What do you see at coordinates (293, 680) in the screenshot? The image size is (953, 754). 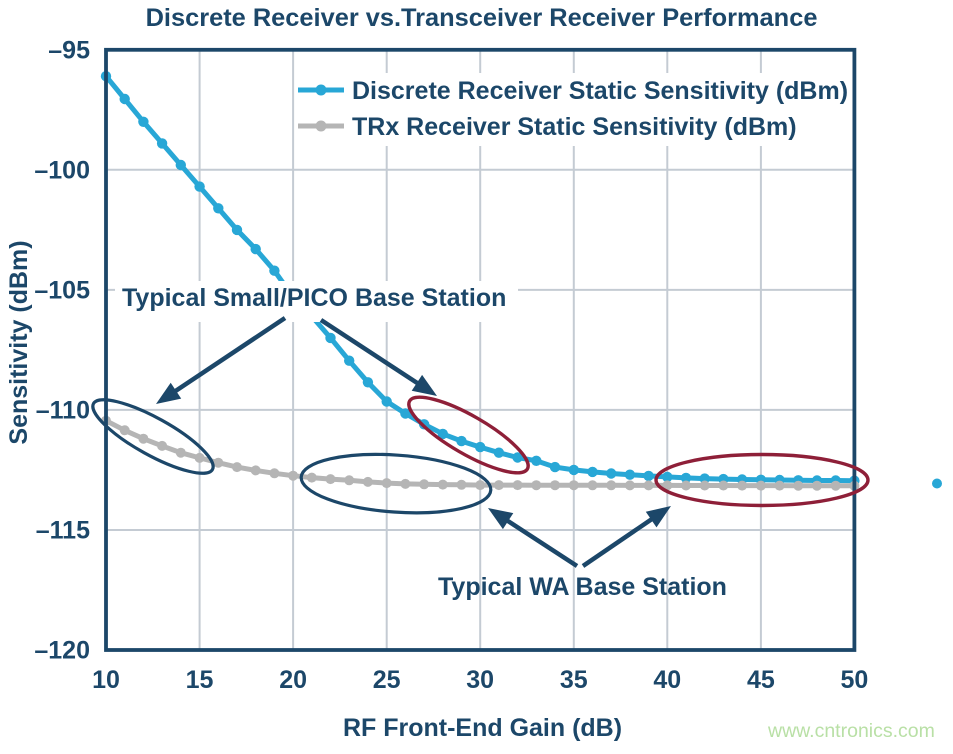 I see `svg-text: 20` at bounding box center [293, 680].